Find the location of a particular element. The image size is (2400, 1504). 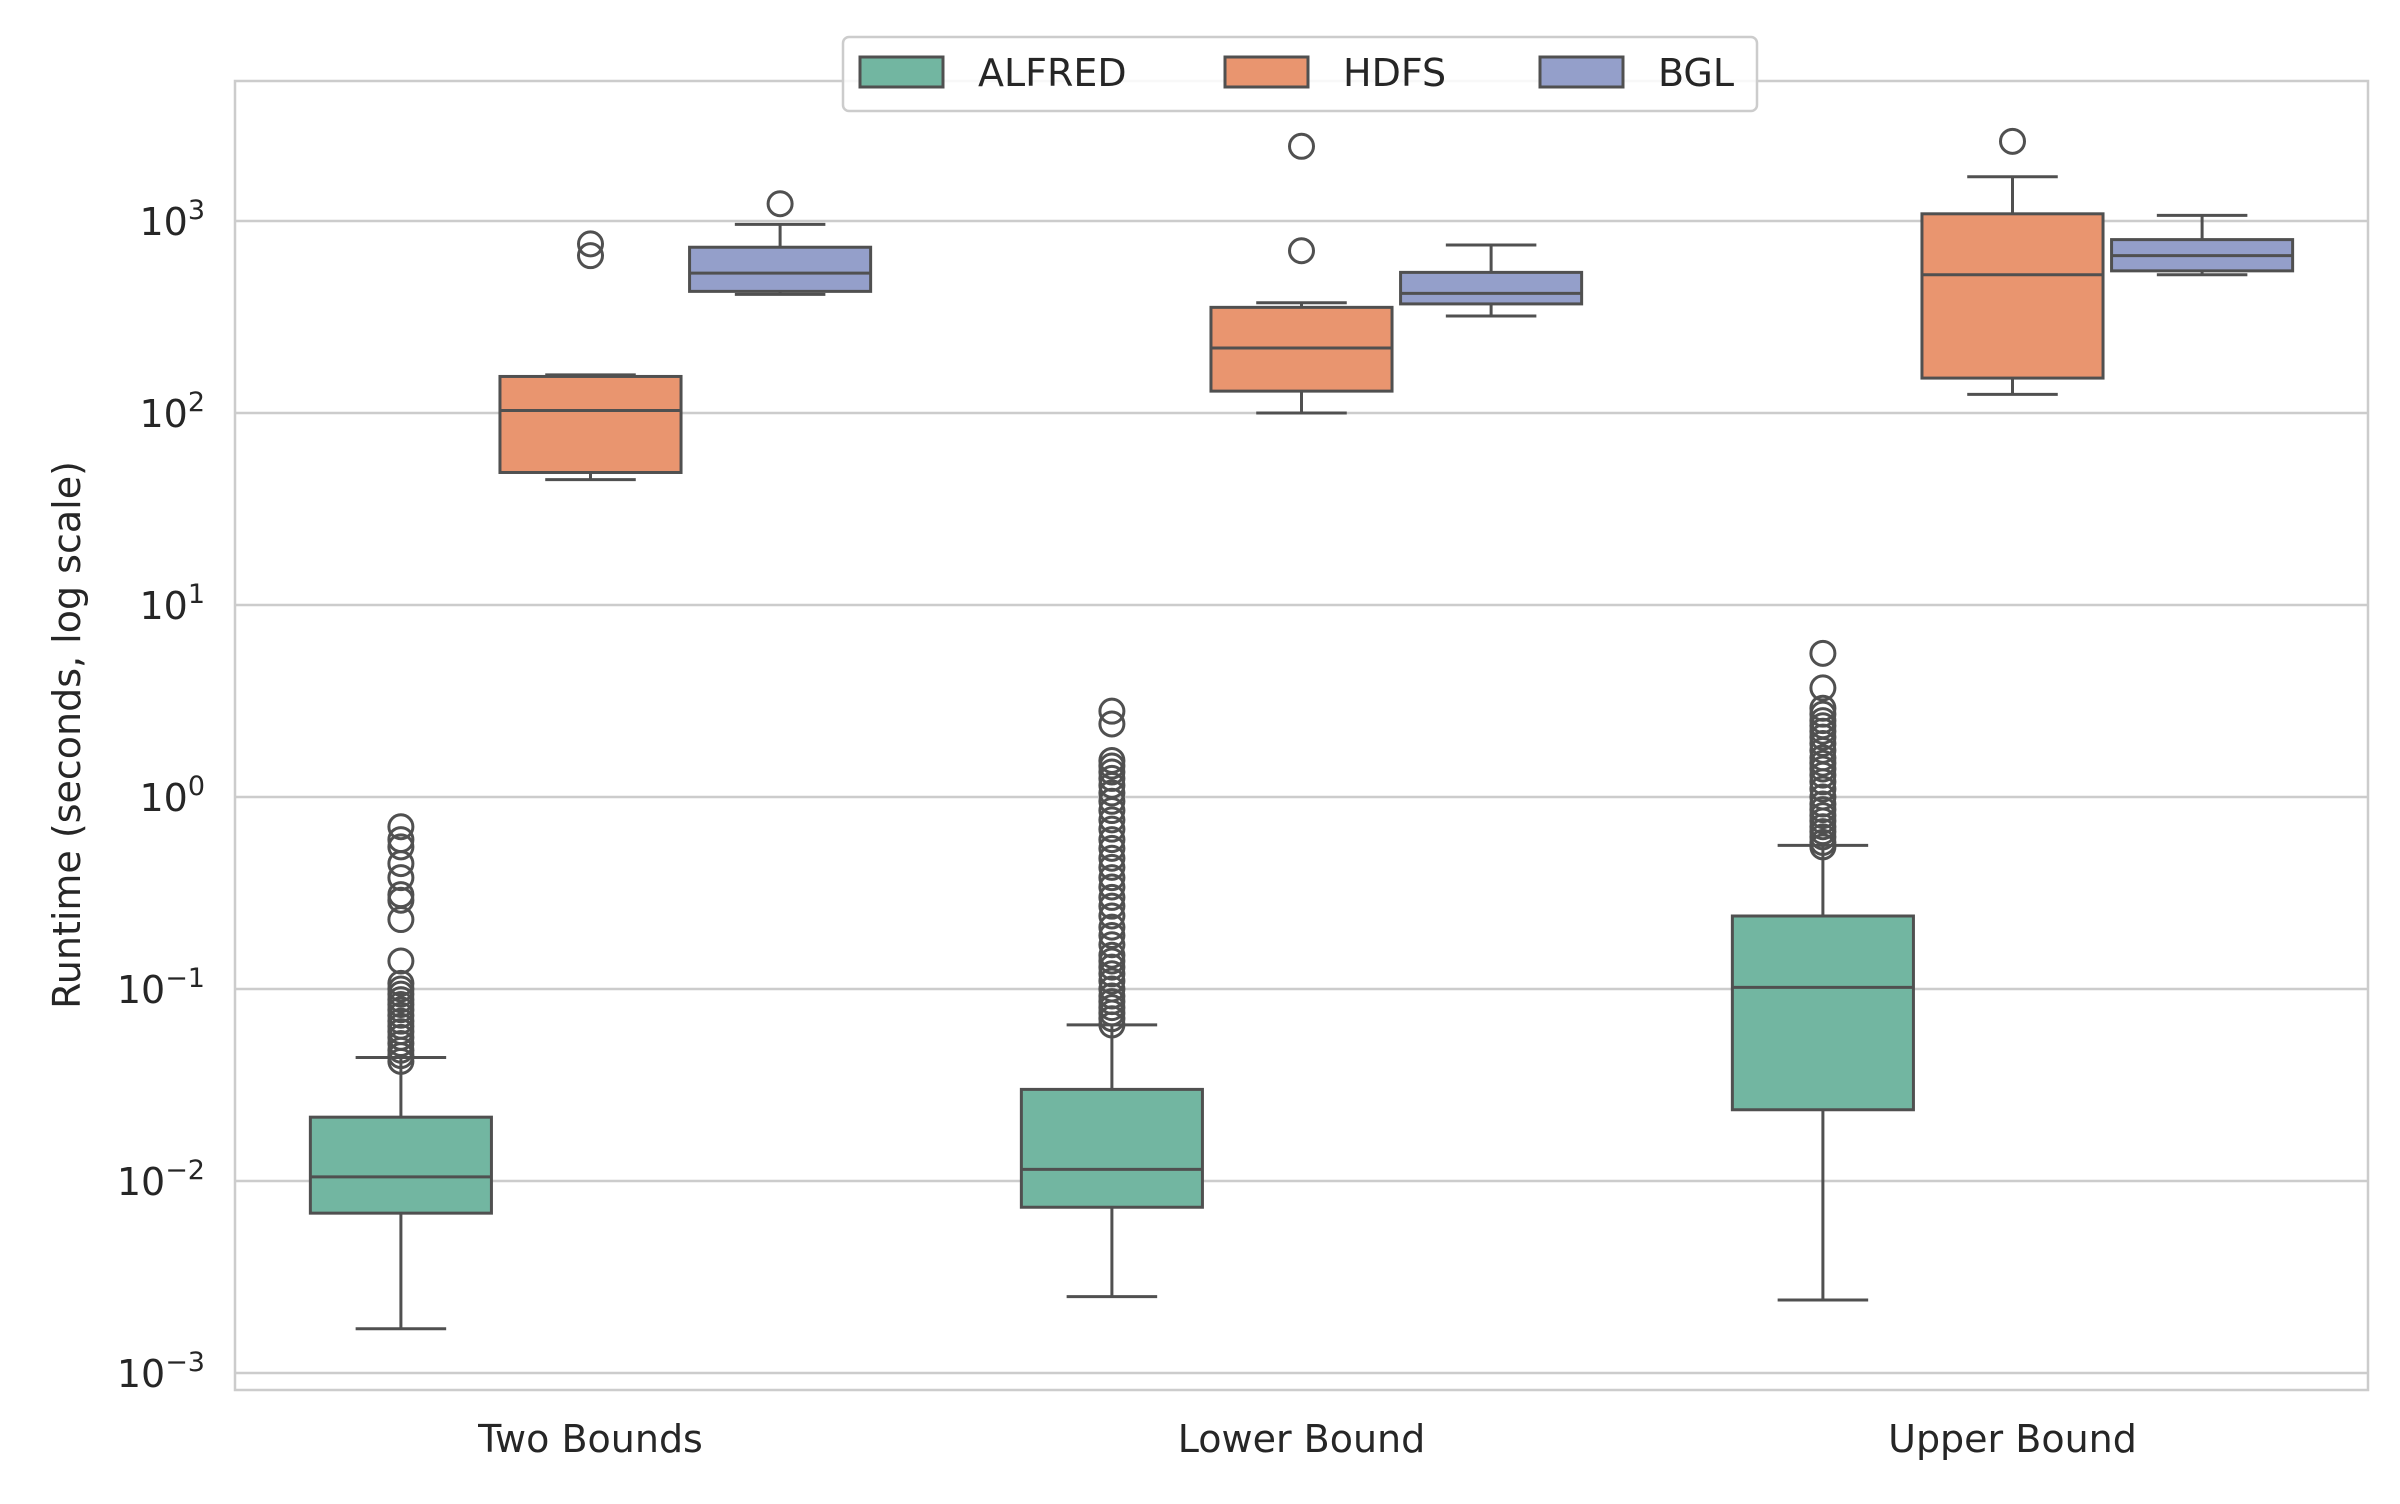

x-tick-label: Upper Bound is located at coordinates (2012, 1439).